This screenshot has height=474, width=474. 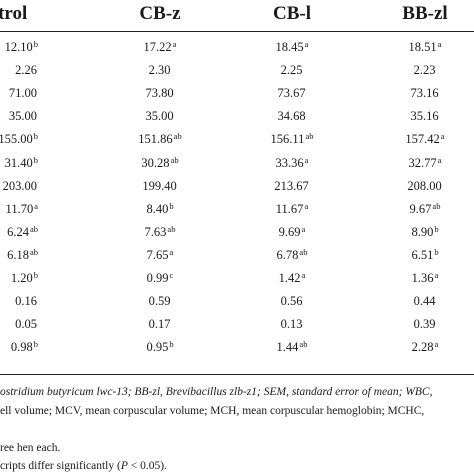 I want to click on cell-cb-l: 213.67, so click(x=292, y=186).